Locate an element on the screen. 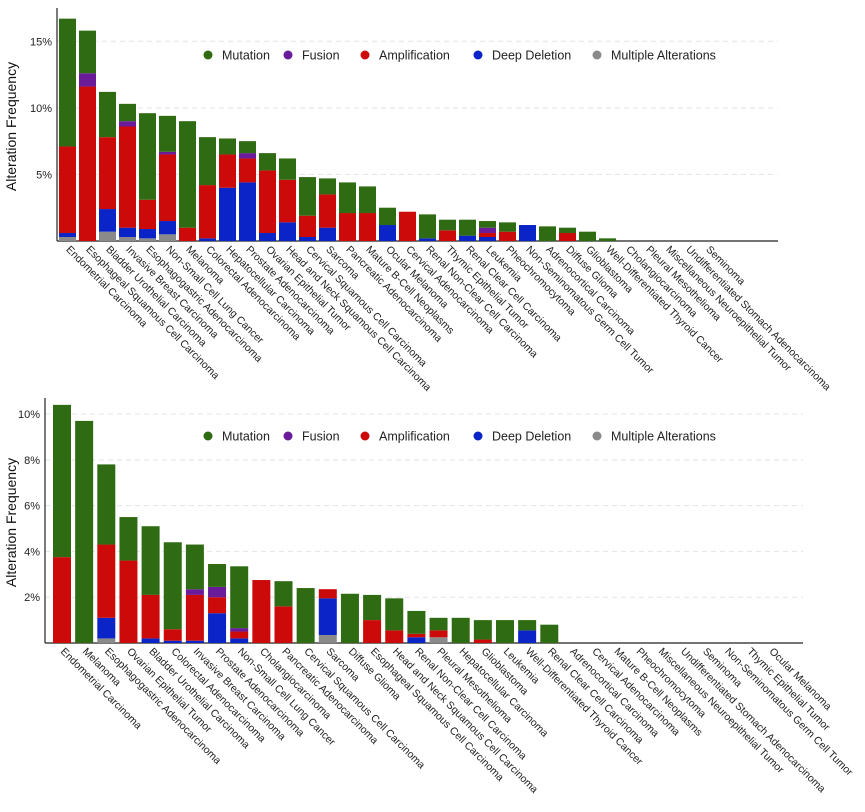 Image resolution: width=865 pixels, height=812 pixels. y-tick-label: 10% is located at coordinates (41, 109).